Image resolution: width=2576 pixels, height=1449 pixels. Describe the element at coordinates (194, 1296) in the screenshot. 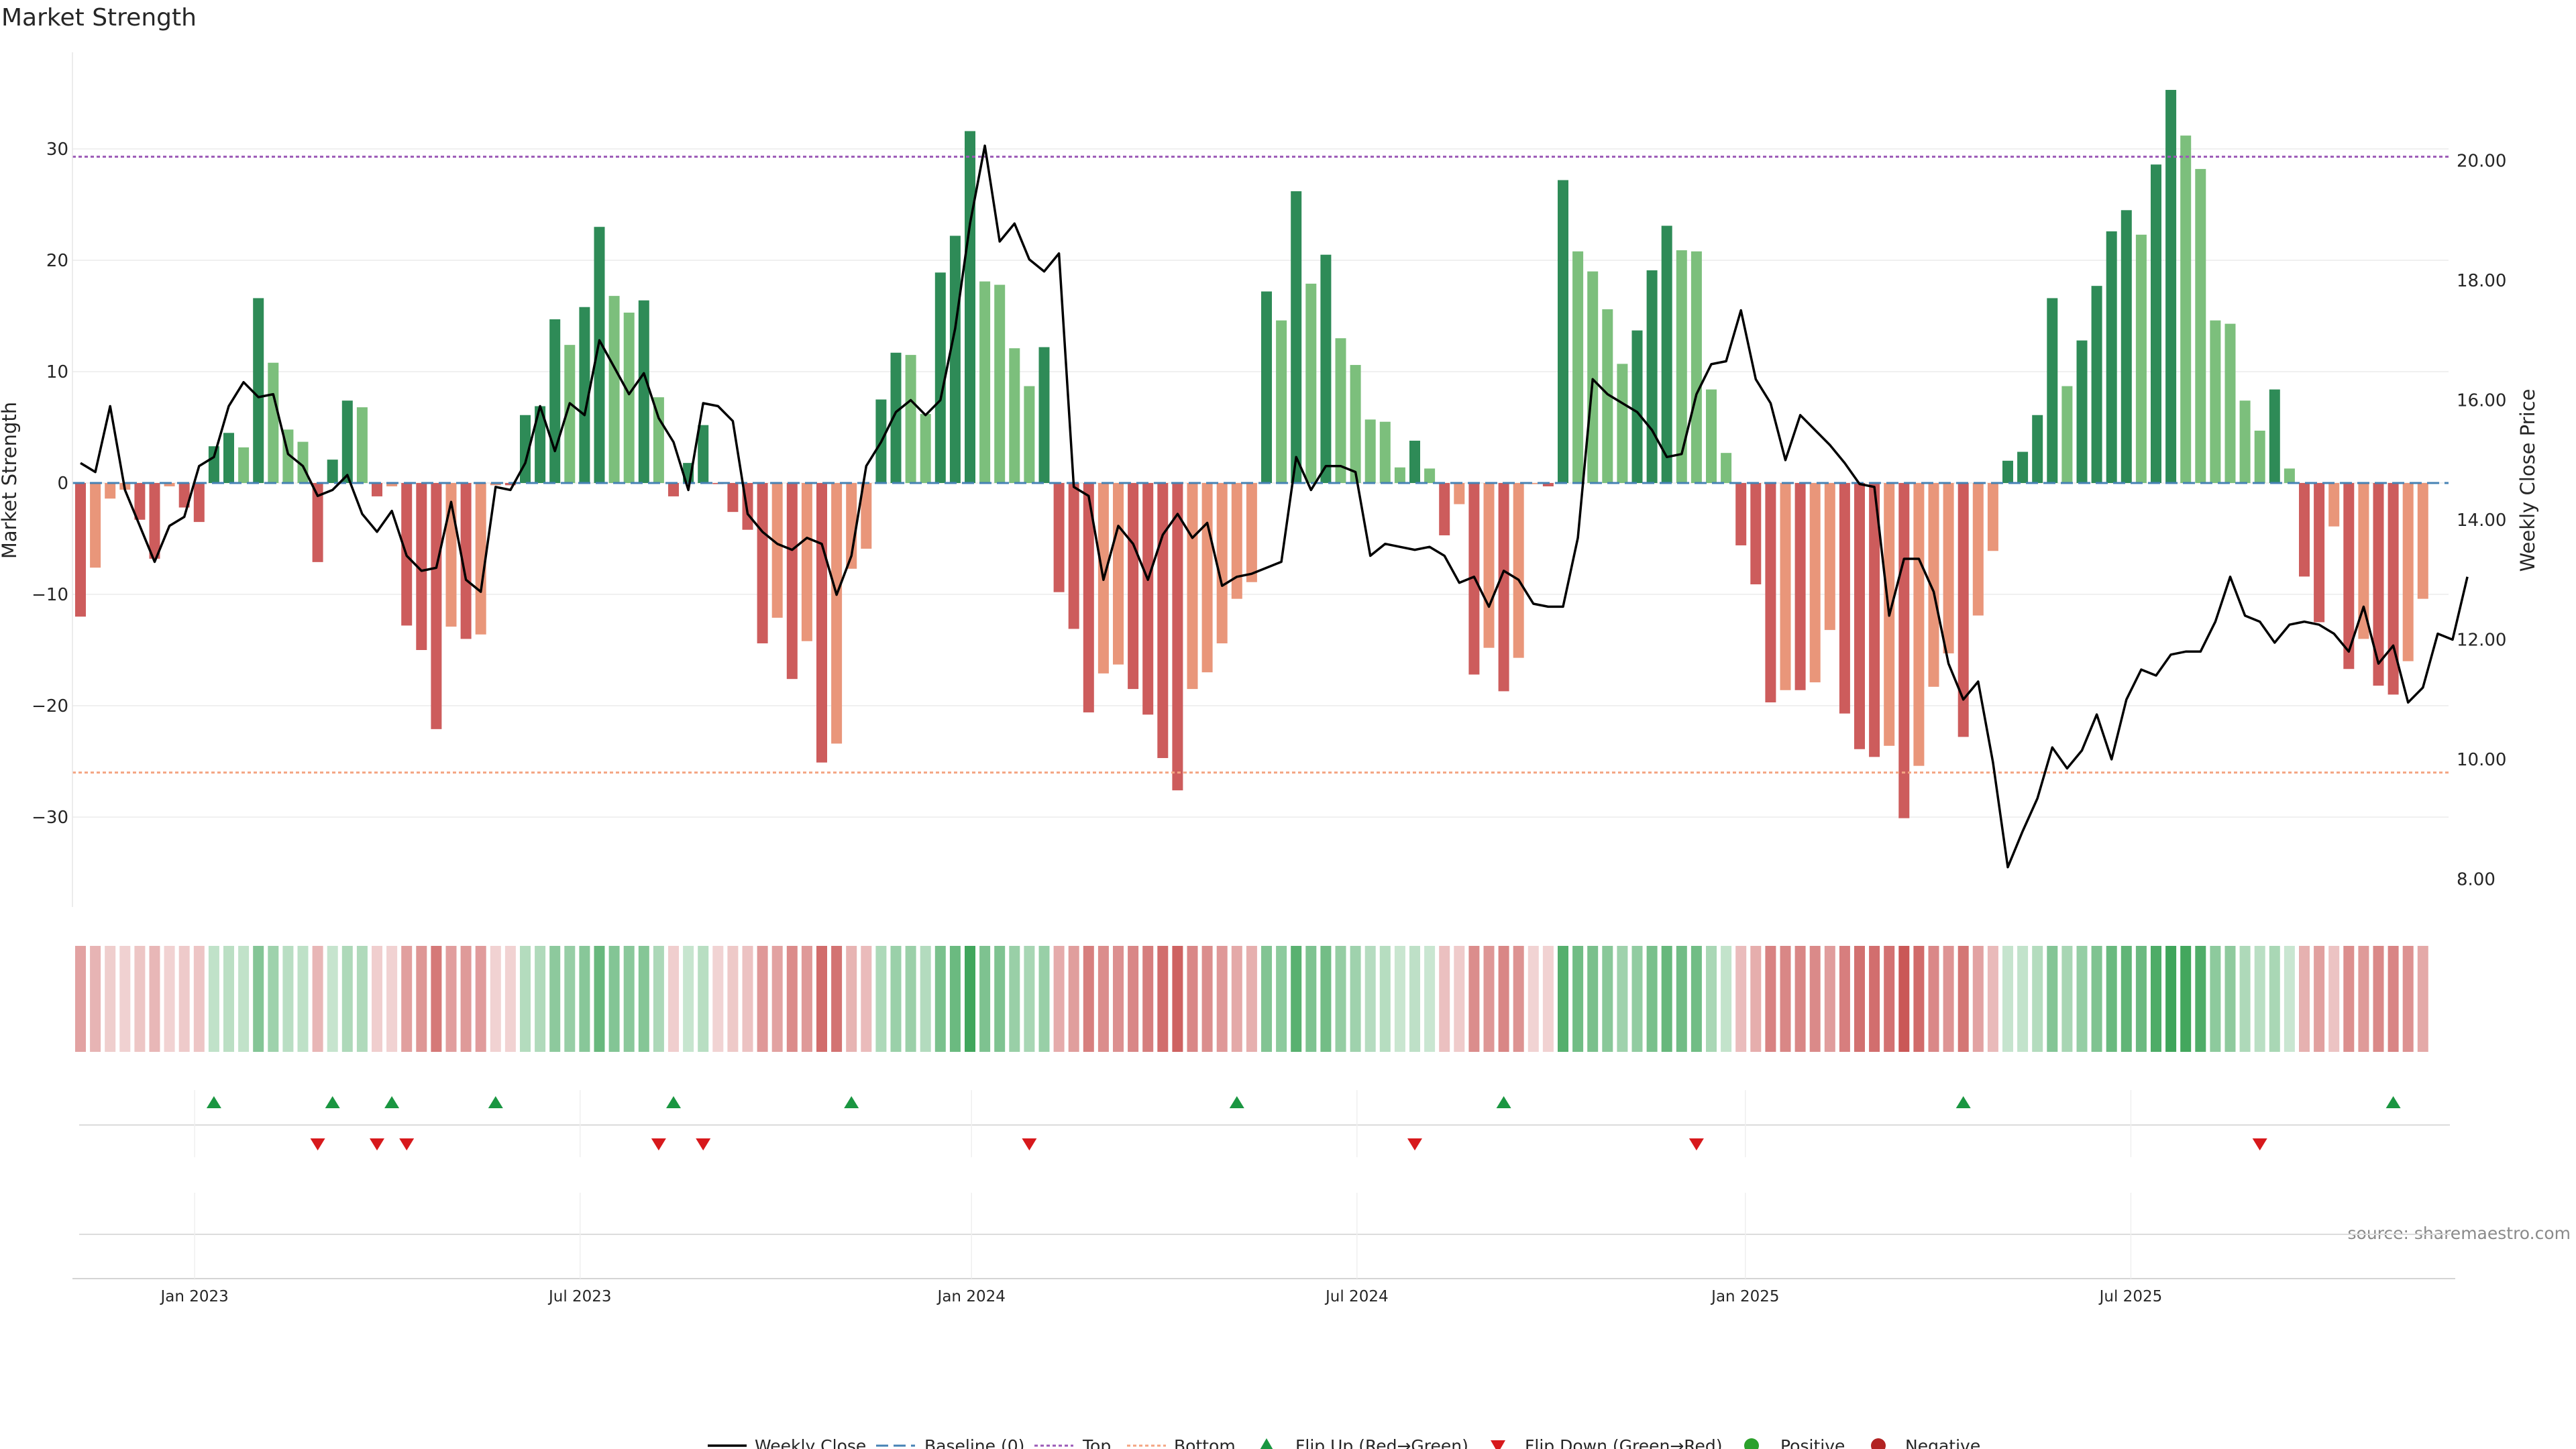

I see `x-tick-label: Jan 2023` at that location.